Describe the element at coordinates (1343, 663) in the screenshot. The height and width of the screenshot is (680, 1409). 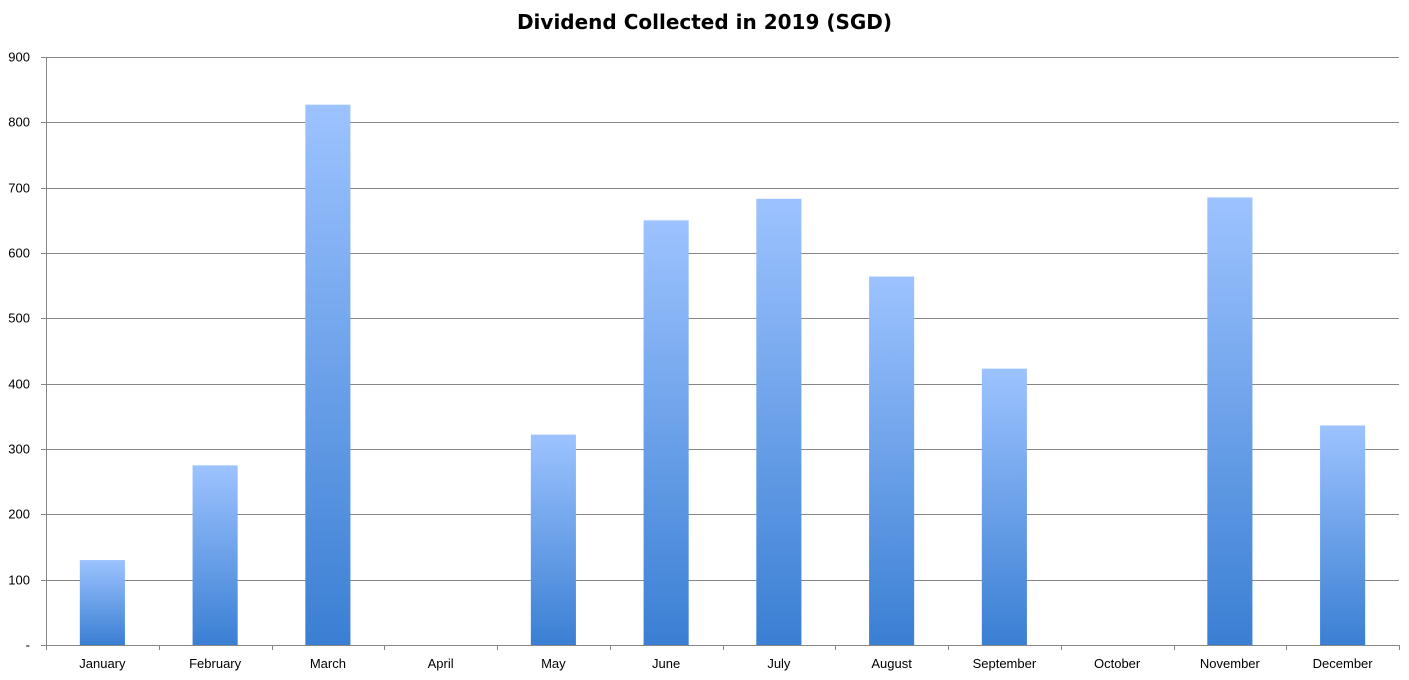
I see `x-tick-label: December` at that location.